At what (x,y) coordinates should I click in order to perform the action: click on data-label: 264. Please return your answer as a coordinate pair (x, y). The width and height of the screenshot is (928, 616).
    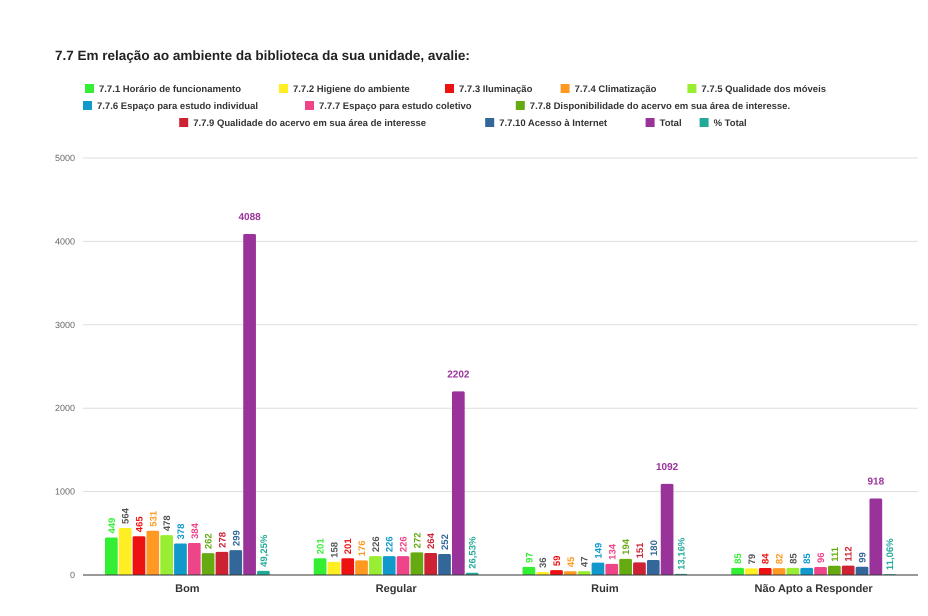
    Looking at the image, I should click on (432, 540).